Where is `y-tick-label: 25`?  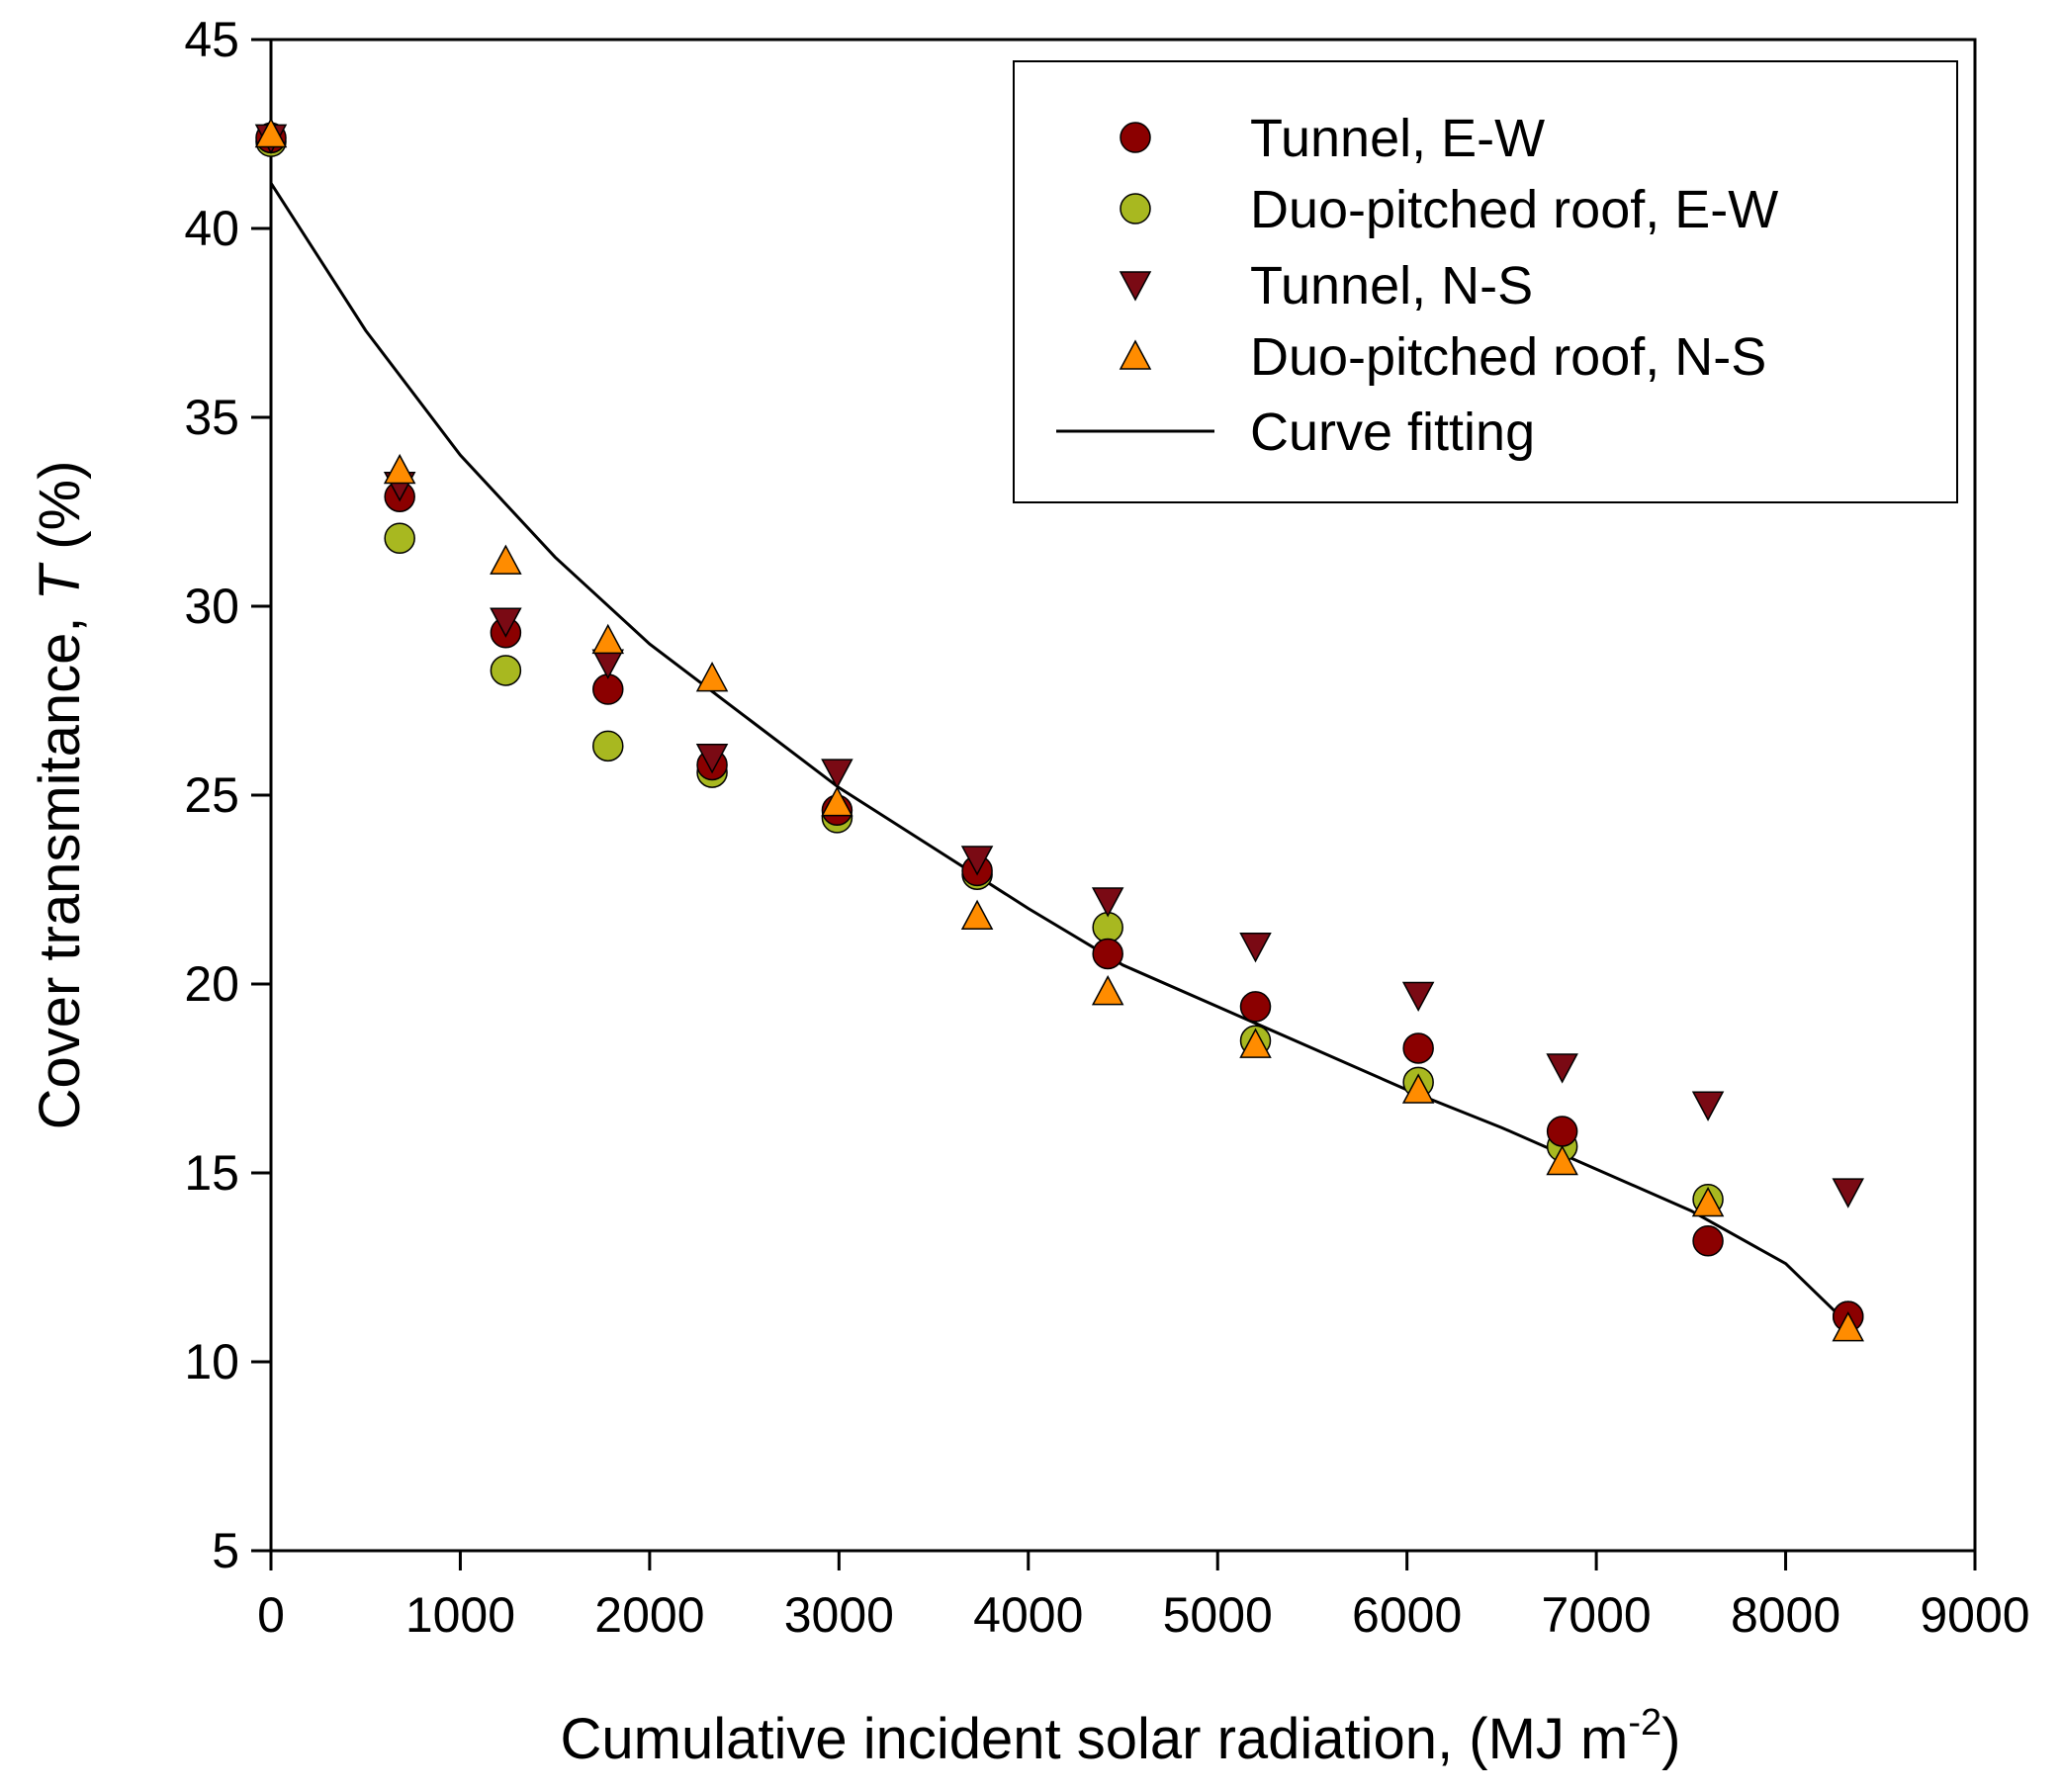 y-tick-label: 25 is located at coordinates (212, 795).